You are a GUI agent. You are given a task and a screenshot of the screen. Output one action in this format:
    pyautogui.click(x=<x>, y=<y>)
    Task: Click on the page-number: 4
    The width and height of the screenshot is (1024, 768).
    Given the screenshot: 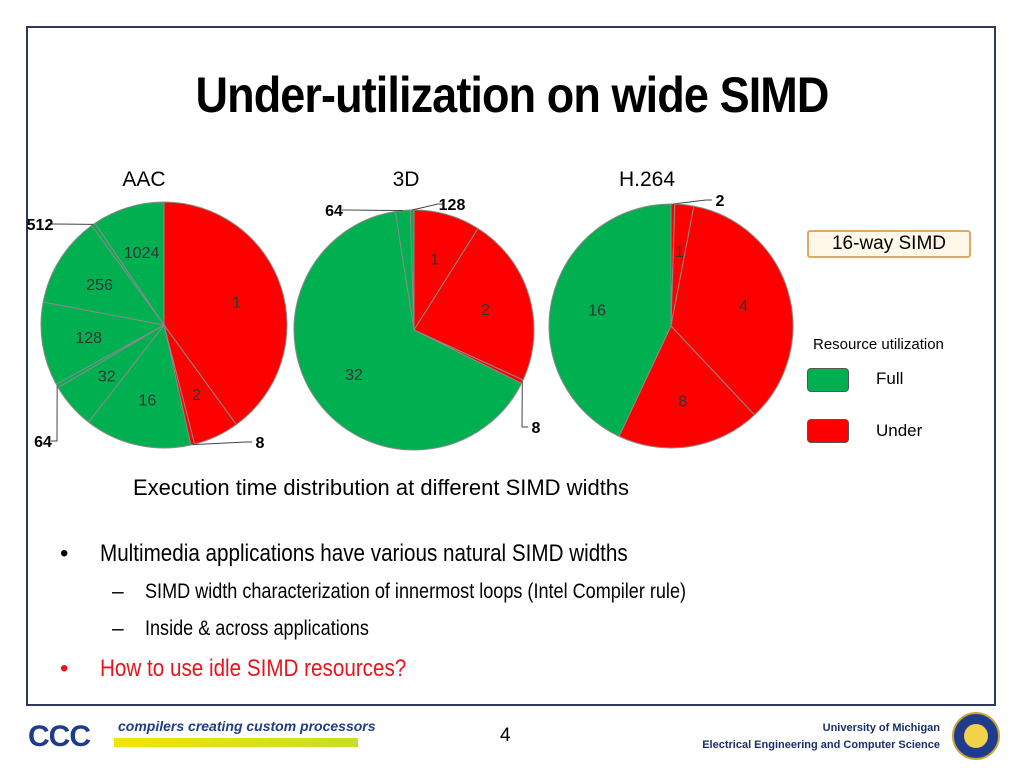 What is the action you would take?
    pyautogui.click(x=505, y=735)
    